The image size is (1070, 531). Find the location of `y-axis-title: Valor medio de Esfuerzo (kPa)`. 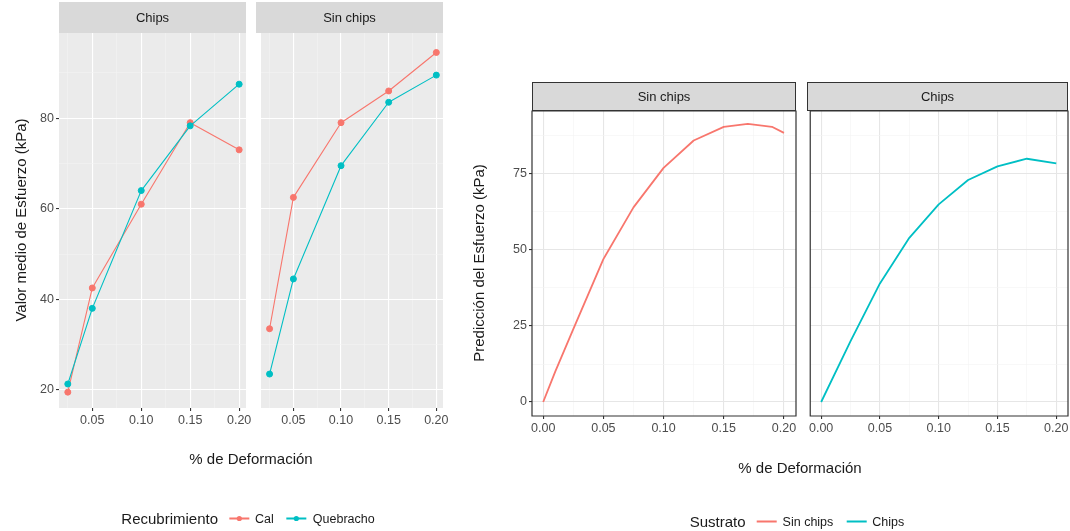

y-axis-title: Valor medio de Esfuerzo (kPa) is located at coordinates (20, 220).